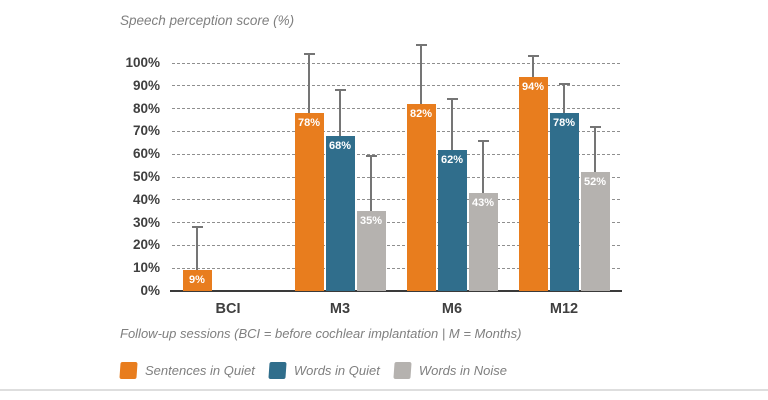 This screenshot has width=768, height=400. I want to click on x-tick-label-m3: M3, so click(340, 309).